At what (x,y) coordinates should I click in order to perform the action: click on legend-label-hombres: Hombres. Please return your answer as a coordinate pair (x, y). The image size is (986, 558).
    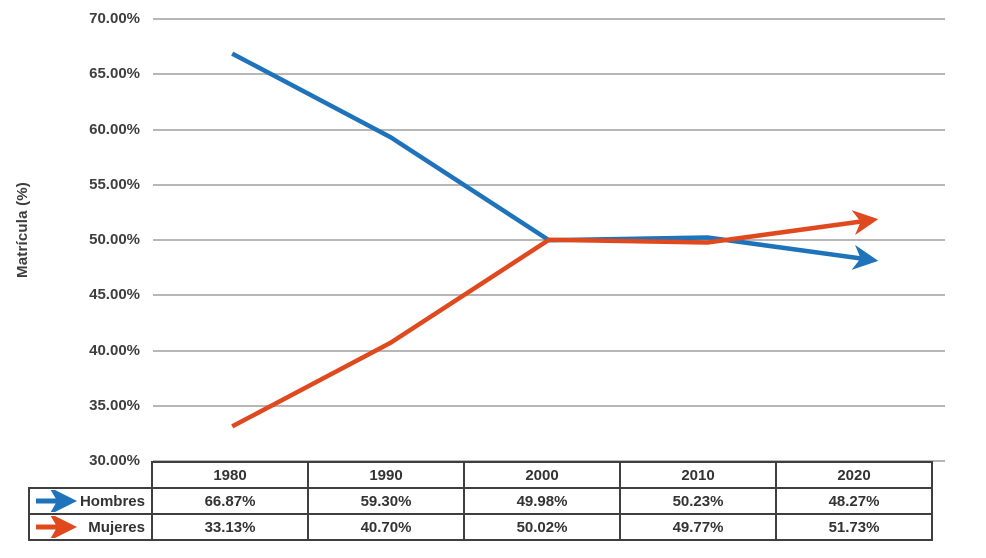
    Looking at the image, I should click on (112, 501).